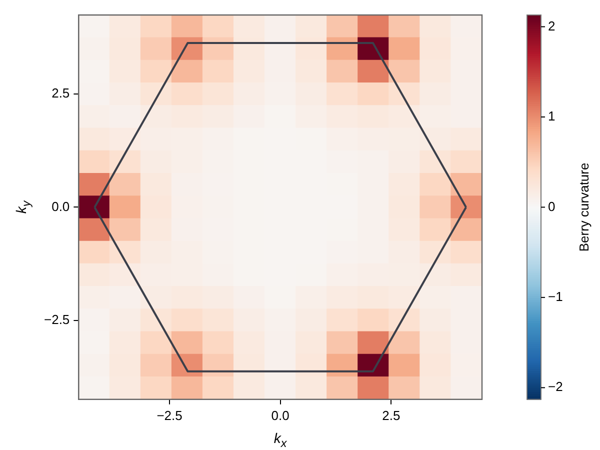  Describe the element at coordinates (391, 415) in the screenshot. I see `x-tick-label: 2.5` at that location.